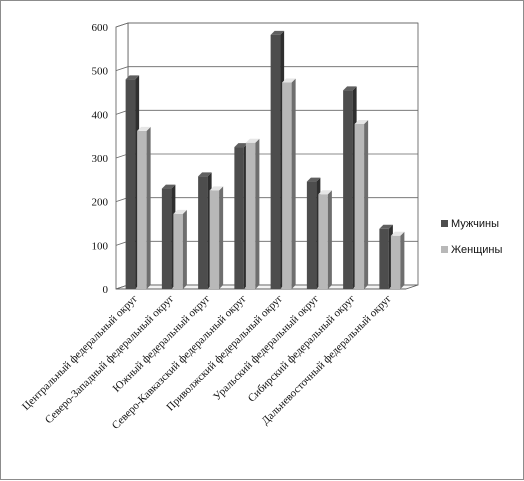 This screenshot has height=481, width=524. What do you see at coordinates (326, 359) in the screenshot?
I see `x-tick-label: Дальневосточный федеральный округ` at bounding box center [326, 359].